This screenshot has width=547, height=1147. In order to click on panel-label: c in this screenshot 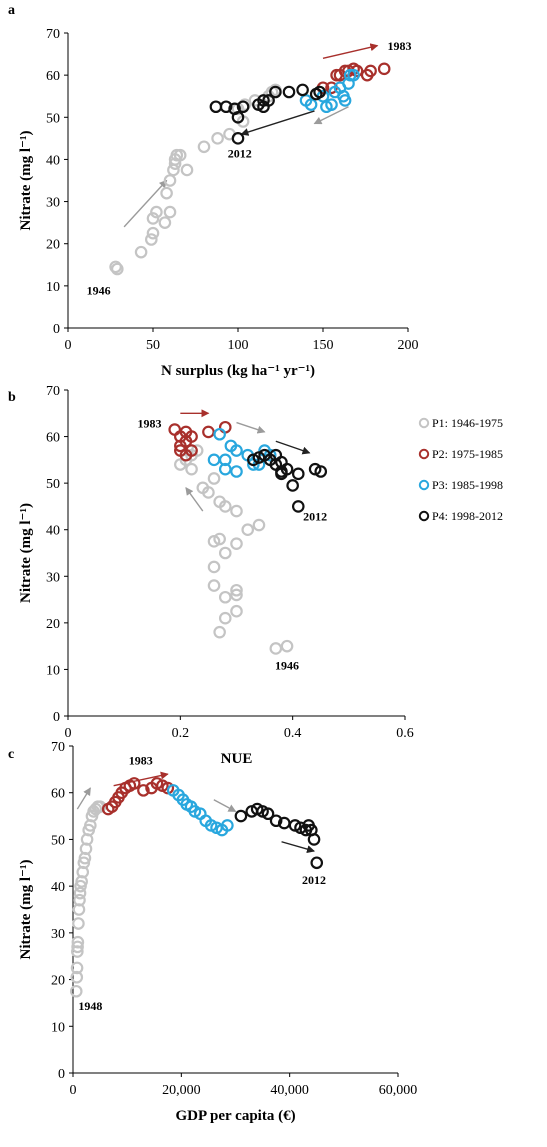, I will do `click(11, 754)`.